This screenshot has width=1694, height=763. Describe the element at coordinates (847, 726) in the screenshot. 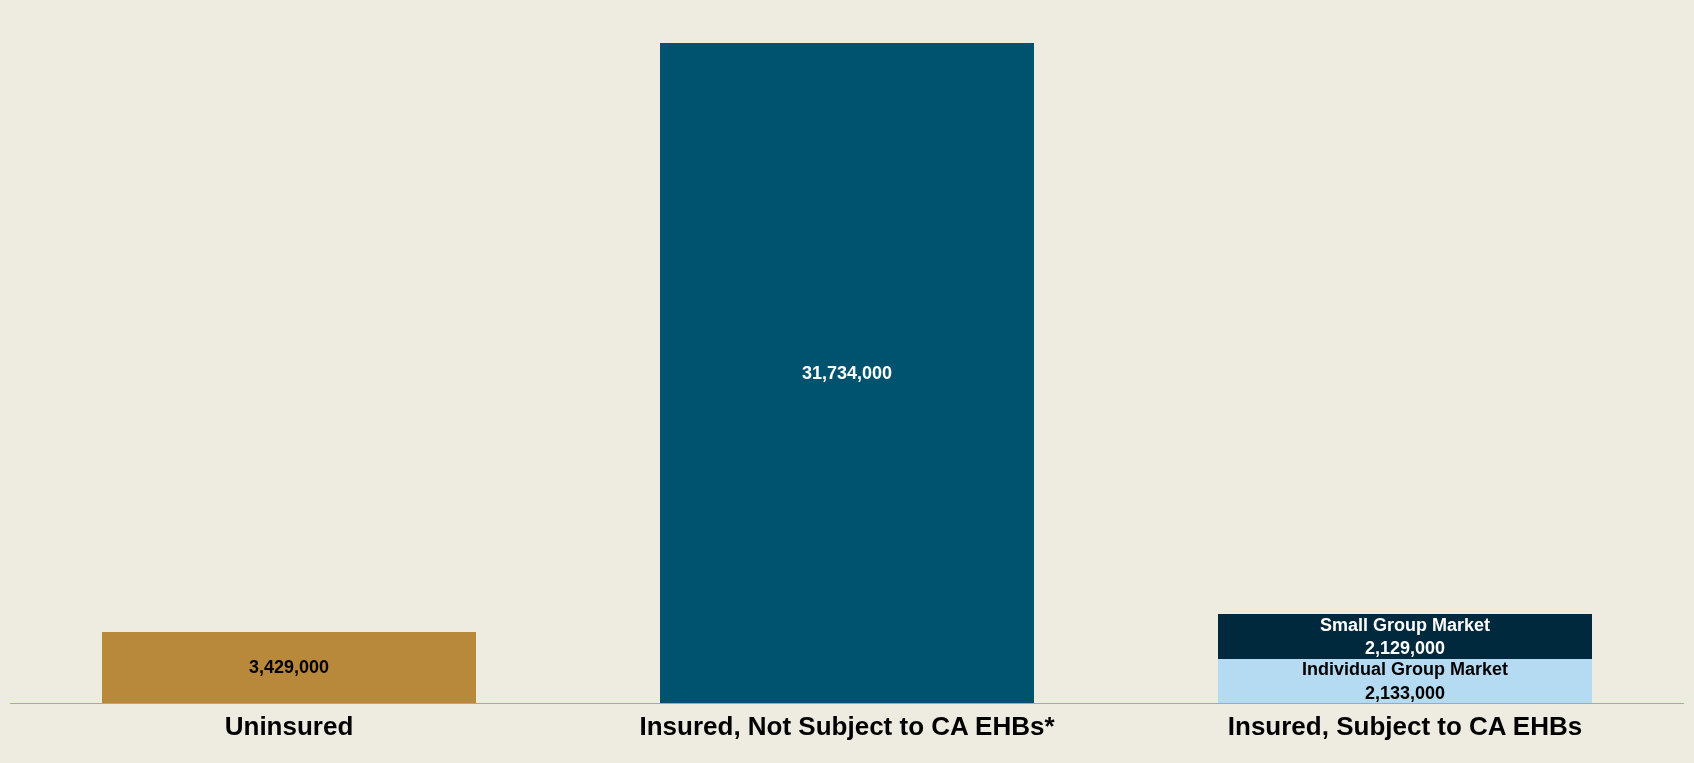

I see `x-tick-label: Insured, Not Subject to CA EHBs*` at that location.